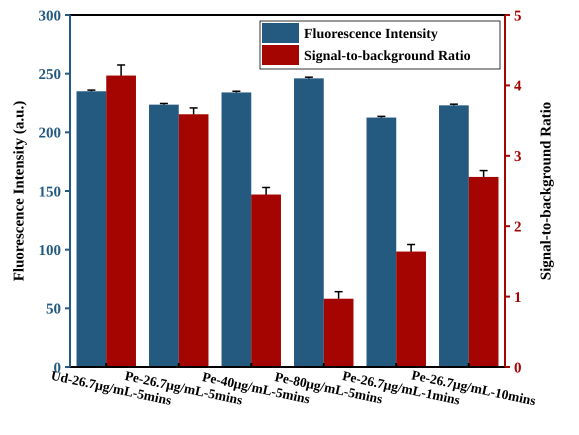 The image size is (579, 435). Describe the element at coordinates (546, 191) in the screenshot. I see `y2-axis-title: Signal-to-background Ratio` at that location.